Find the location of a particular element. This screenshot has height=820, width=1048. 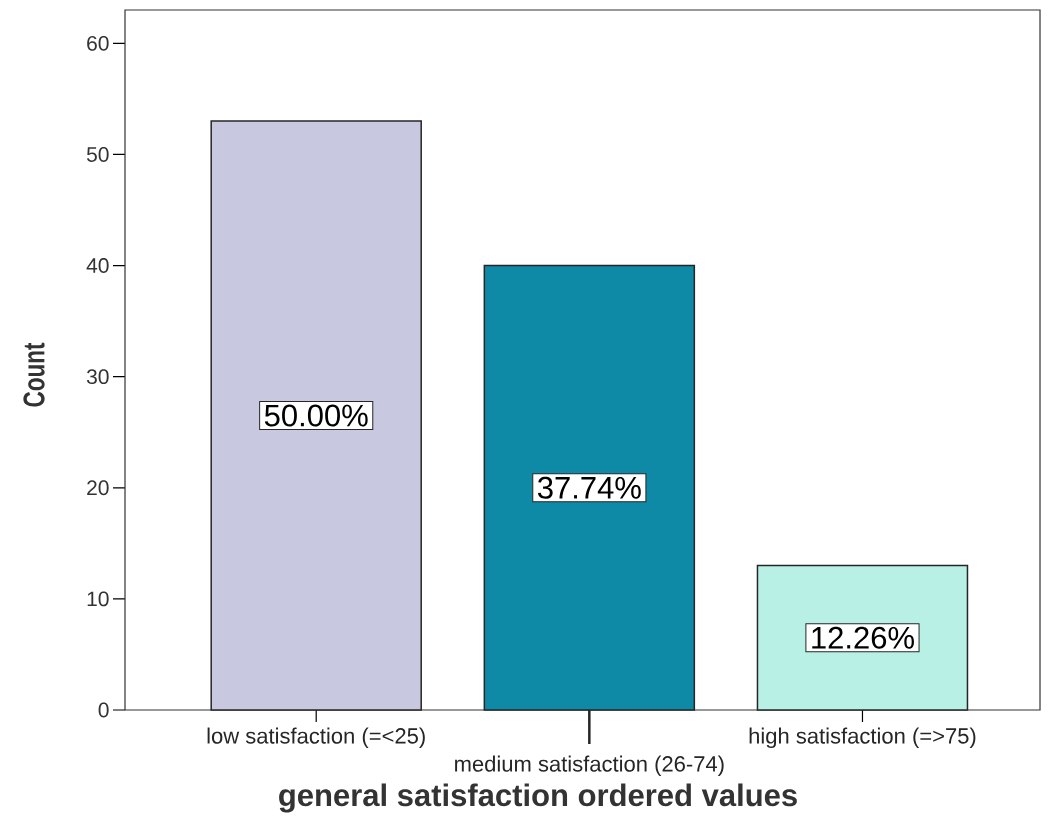

annotation: 12.26% is located at coordinates (863, 637).